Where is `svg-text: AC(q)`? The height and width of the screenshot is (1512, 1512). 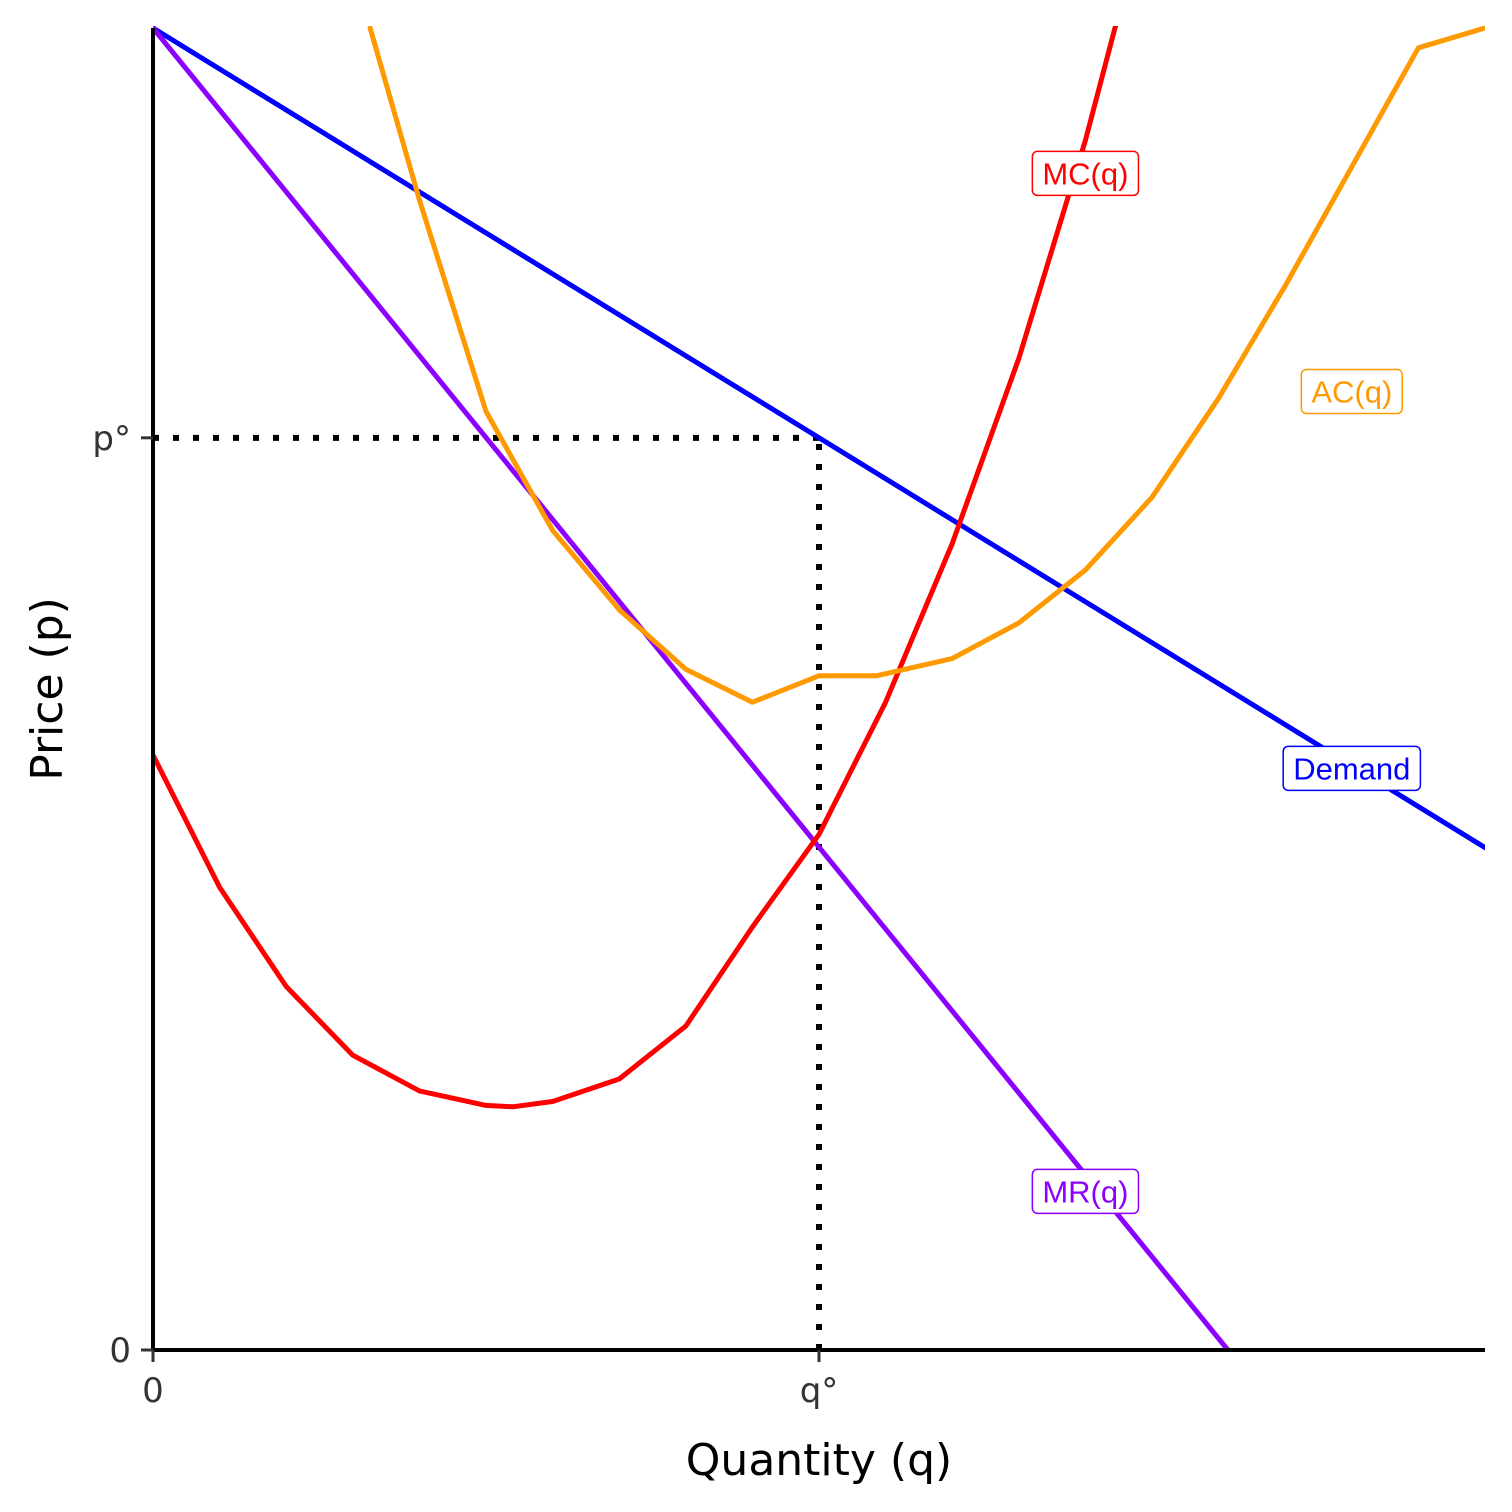
svg-text: AC(q) is located at coordinates (1351, 392).